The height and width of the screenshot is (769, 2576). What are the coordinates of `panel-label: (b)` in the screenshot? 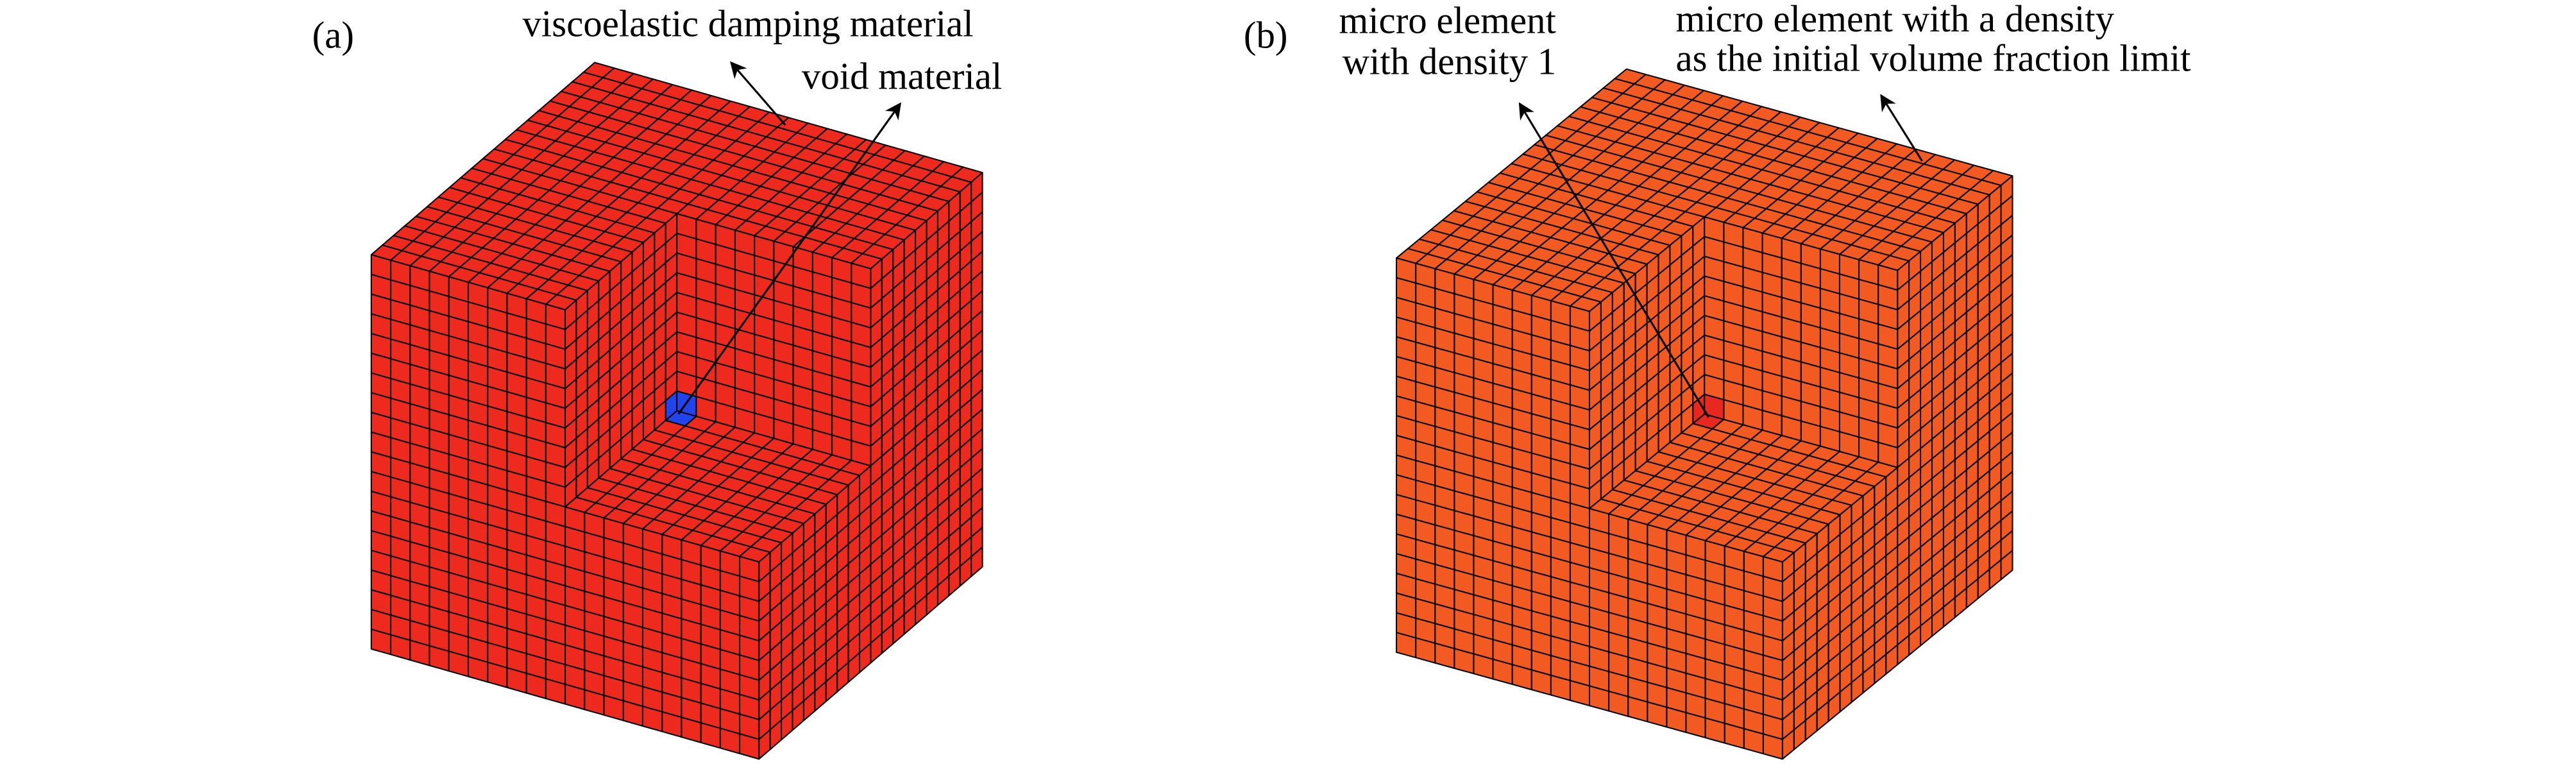 It's located at (1266, 35).